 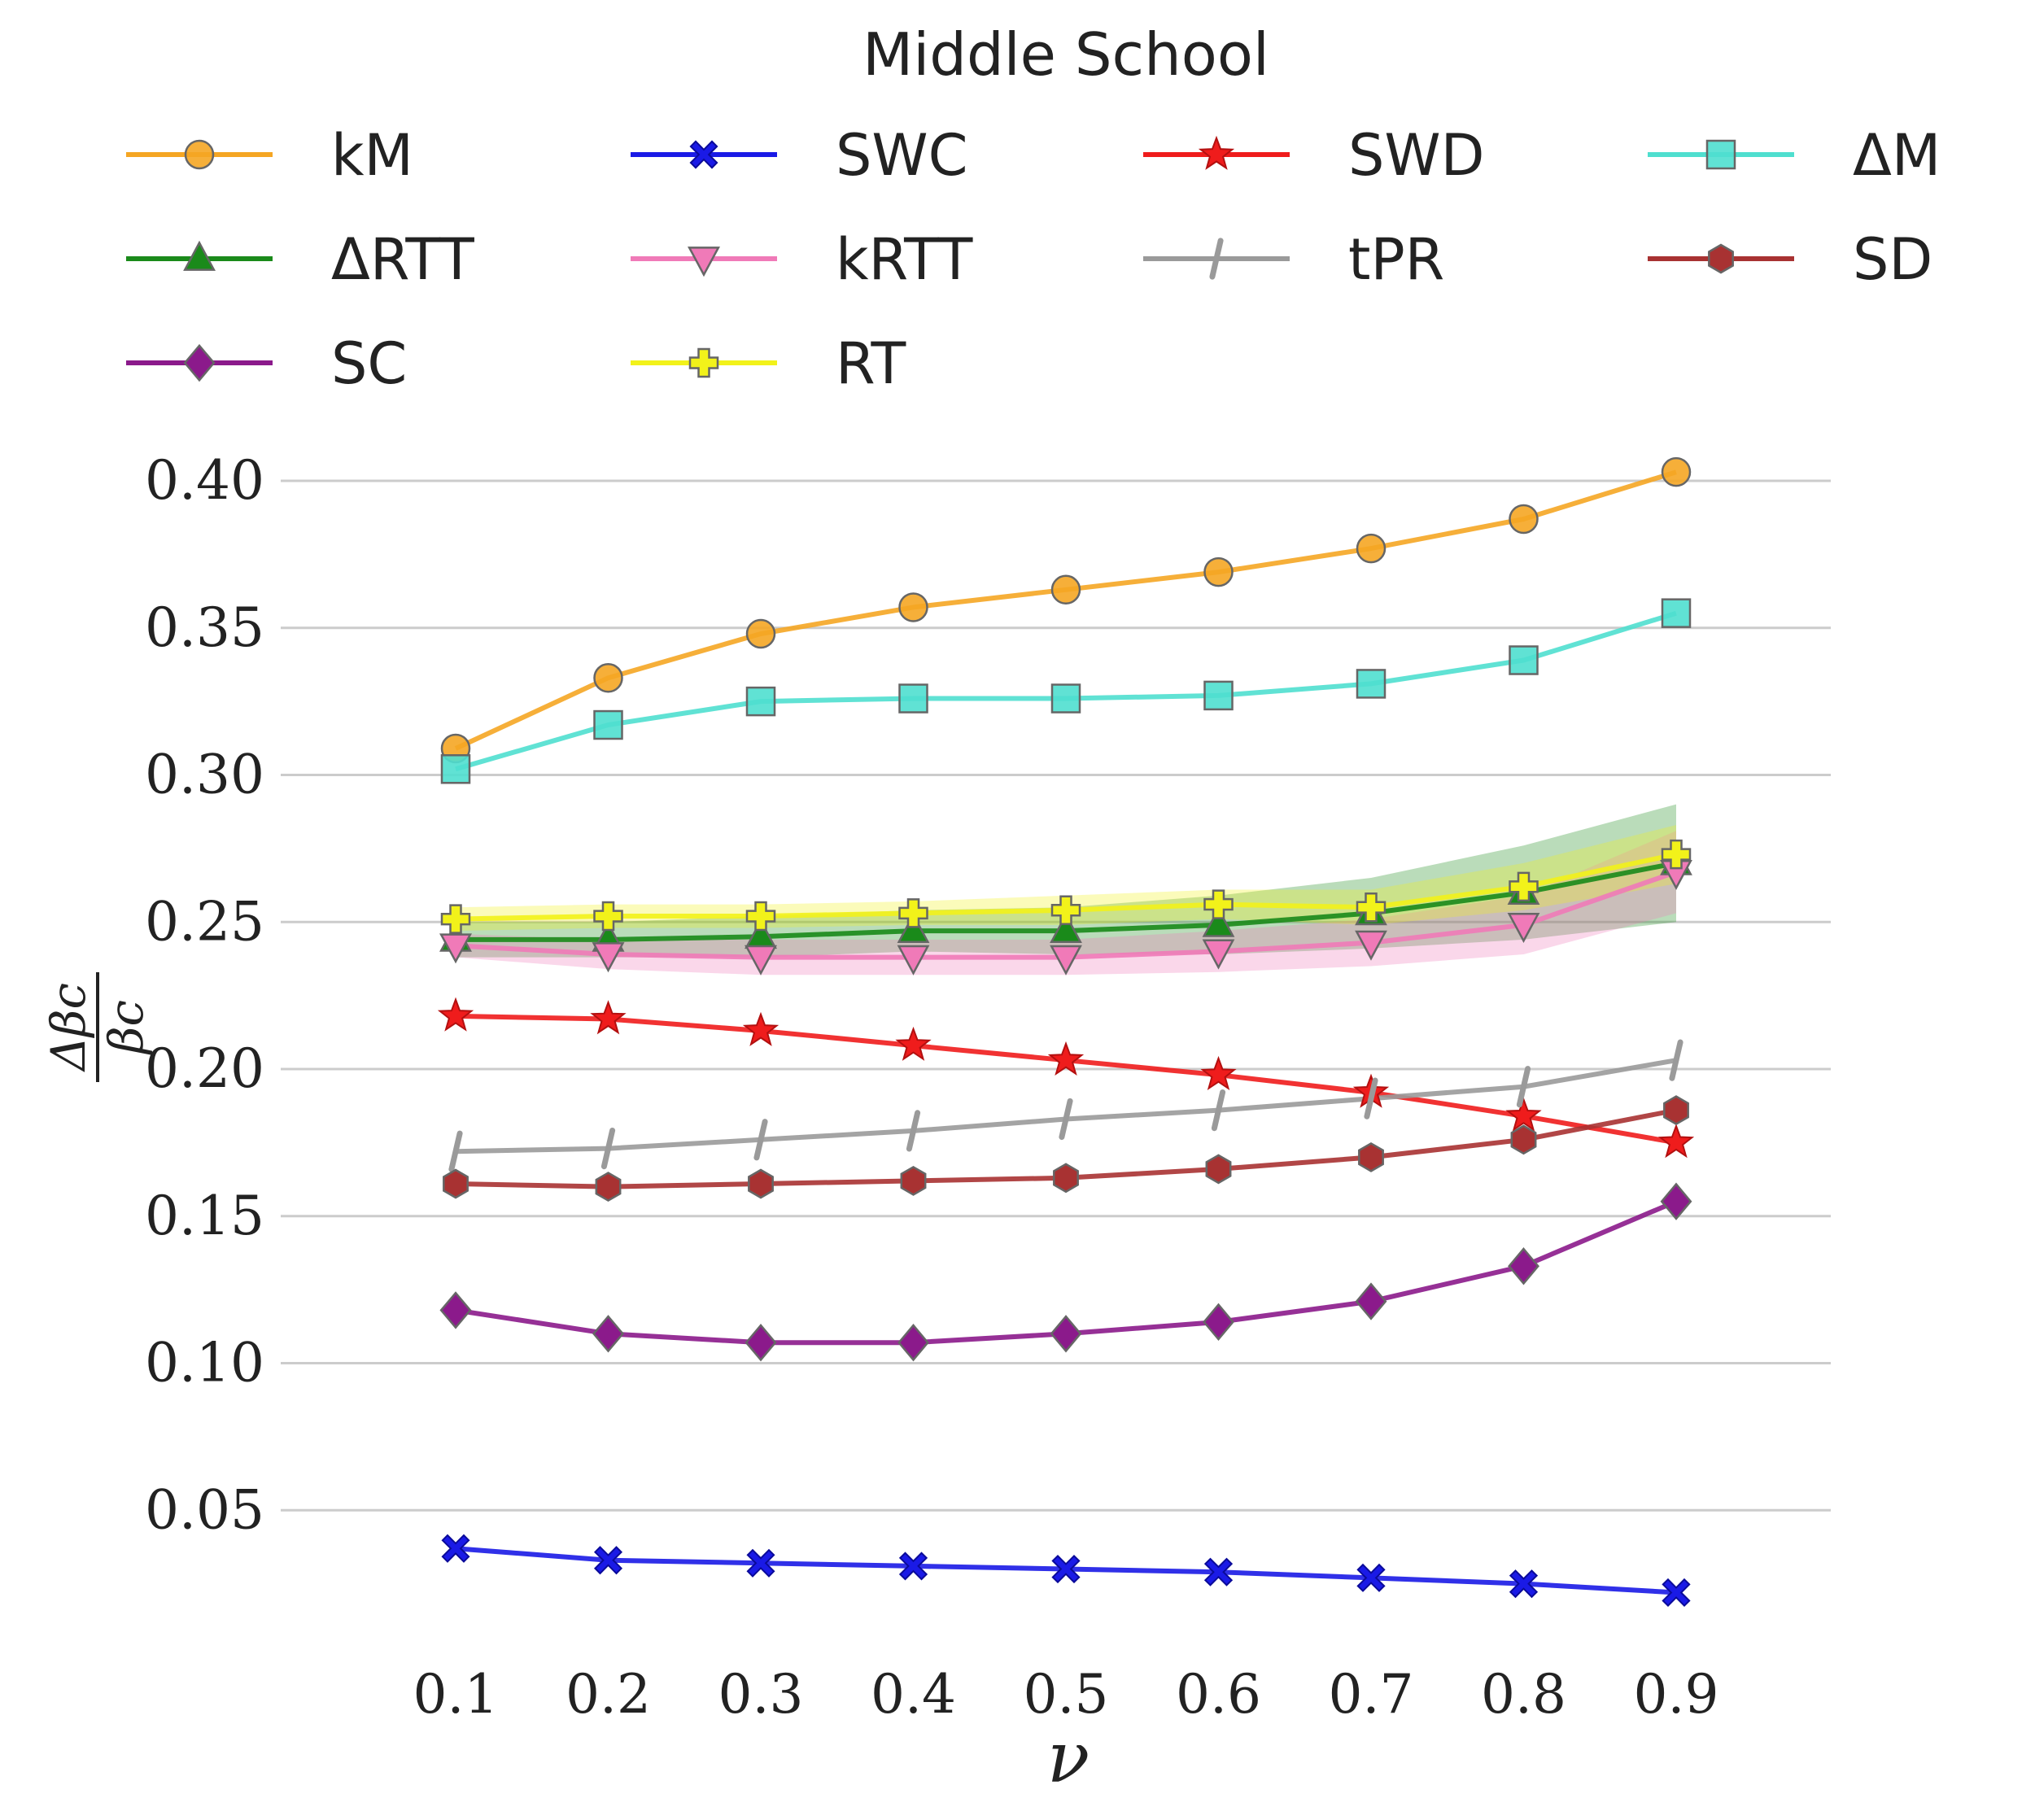 I want to click on legend-label: ΔRTT, so click(x=402, y=259).